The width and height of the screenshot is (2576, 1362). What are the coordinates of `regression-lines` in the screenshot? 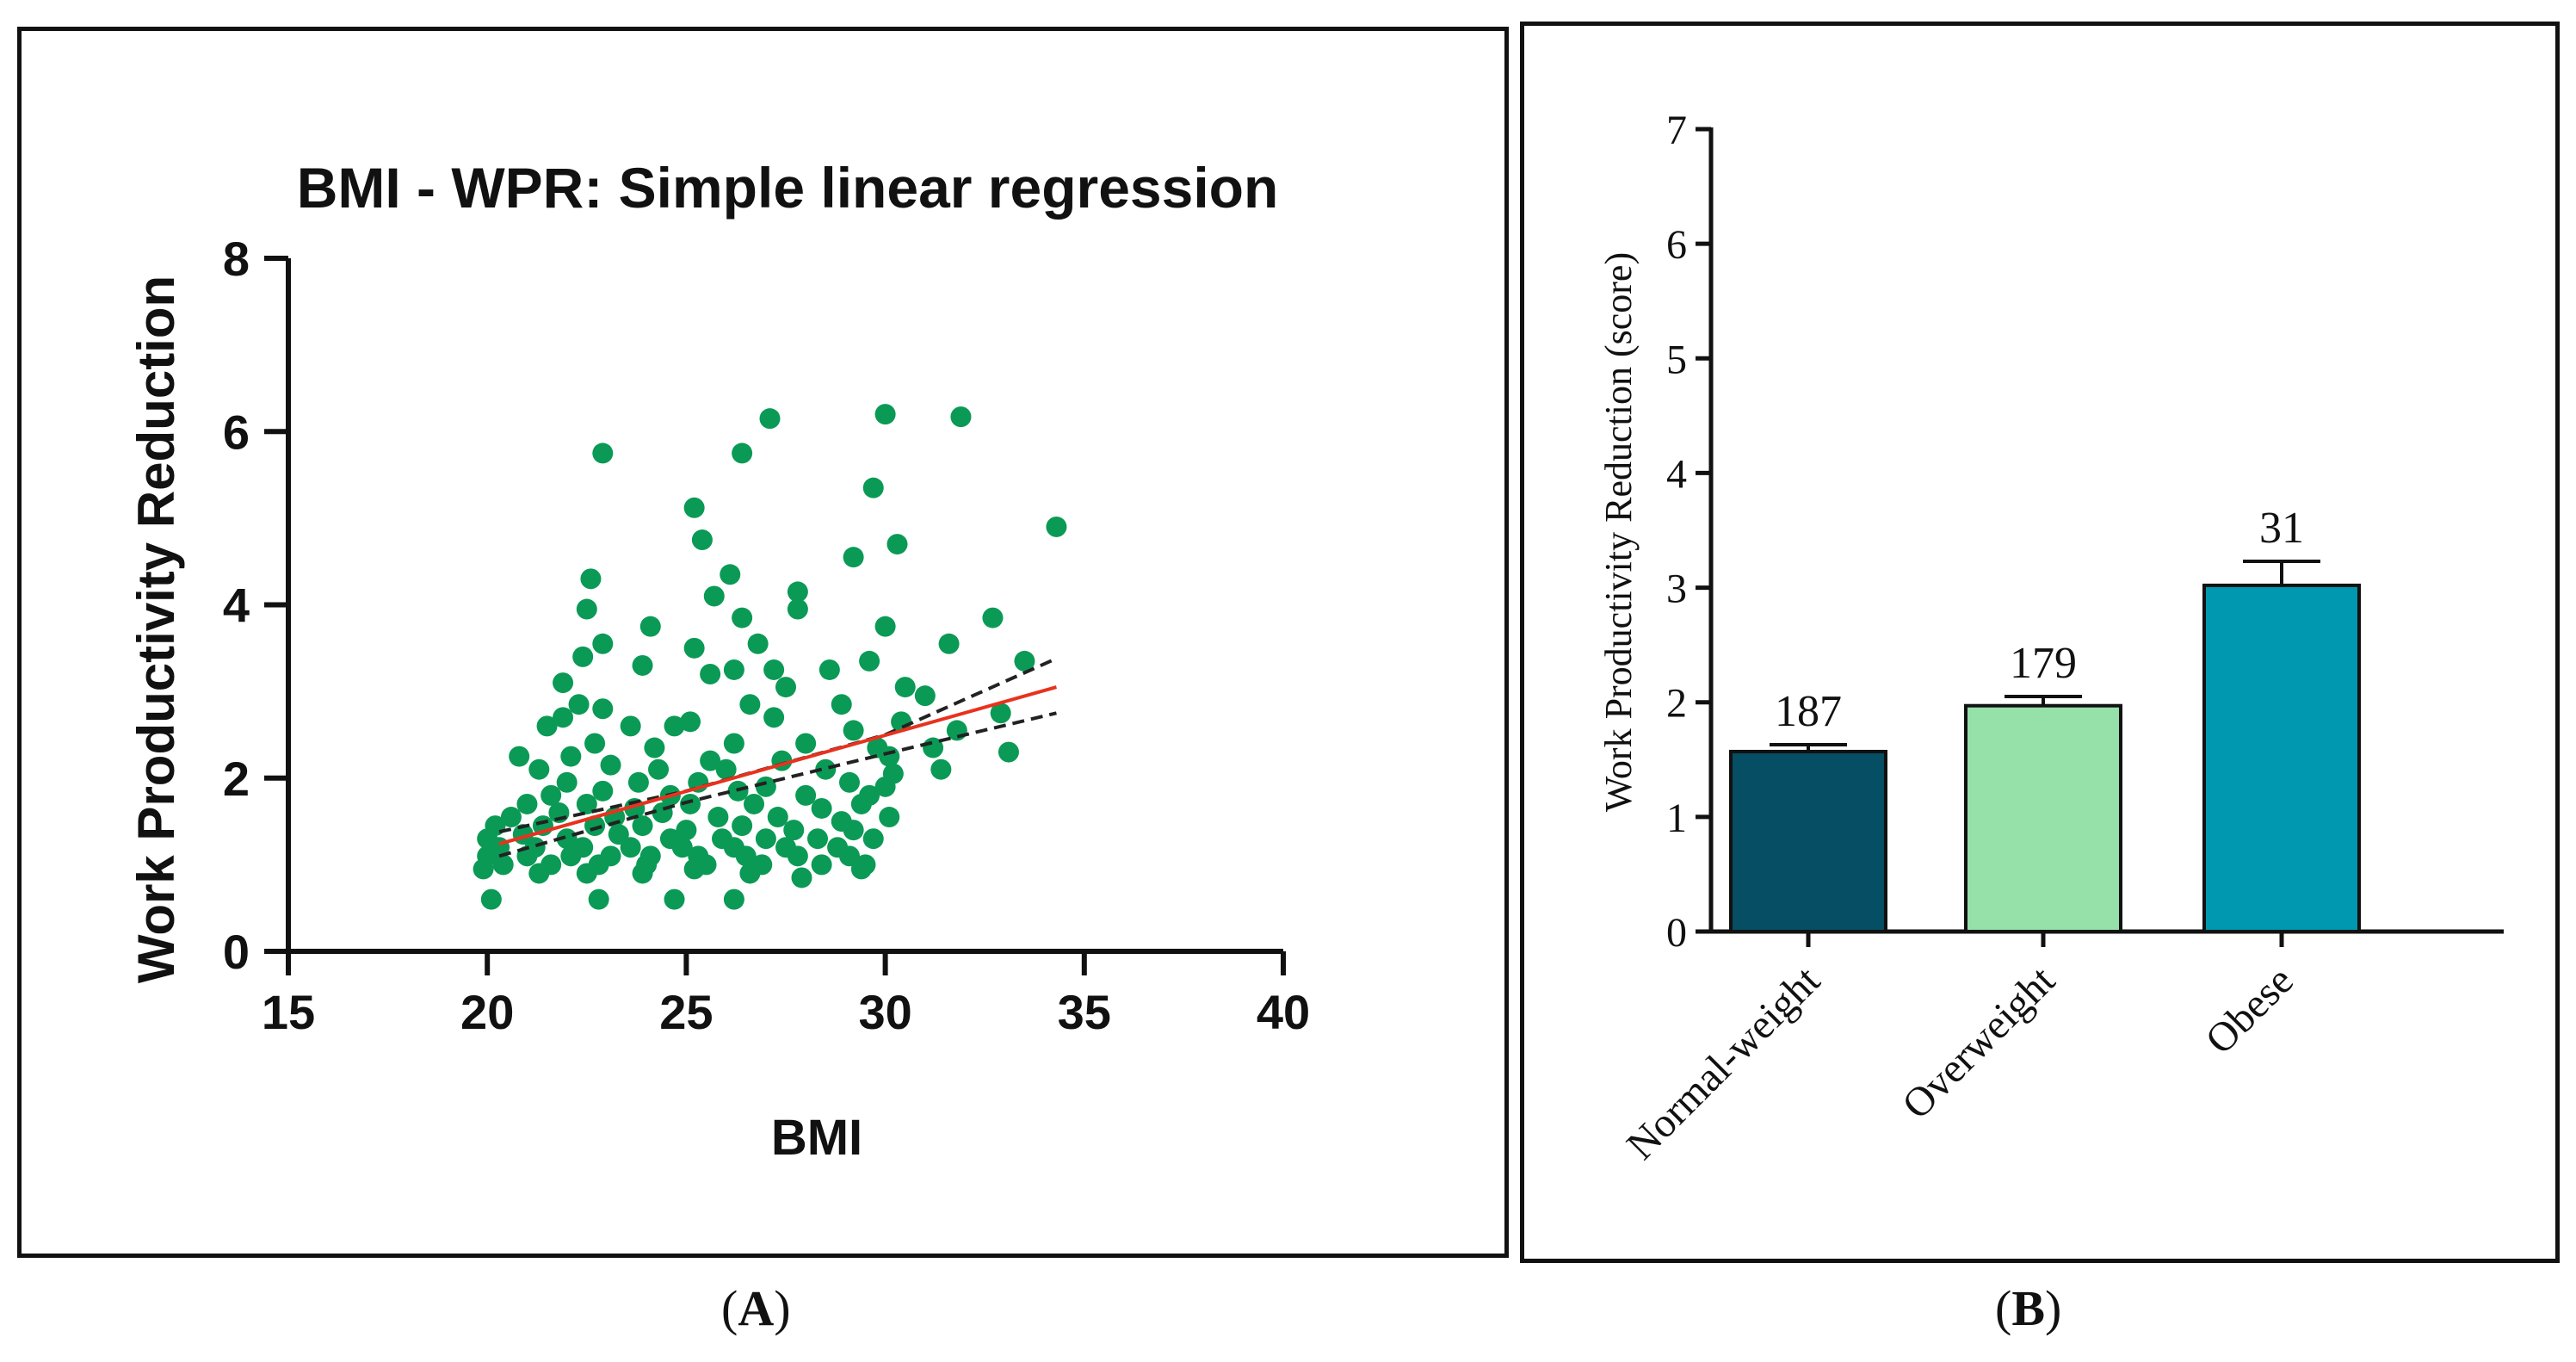 It's located at (778, 757).